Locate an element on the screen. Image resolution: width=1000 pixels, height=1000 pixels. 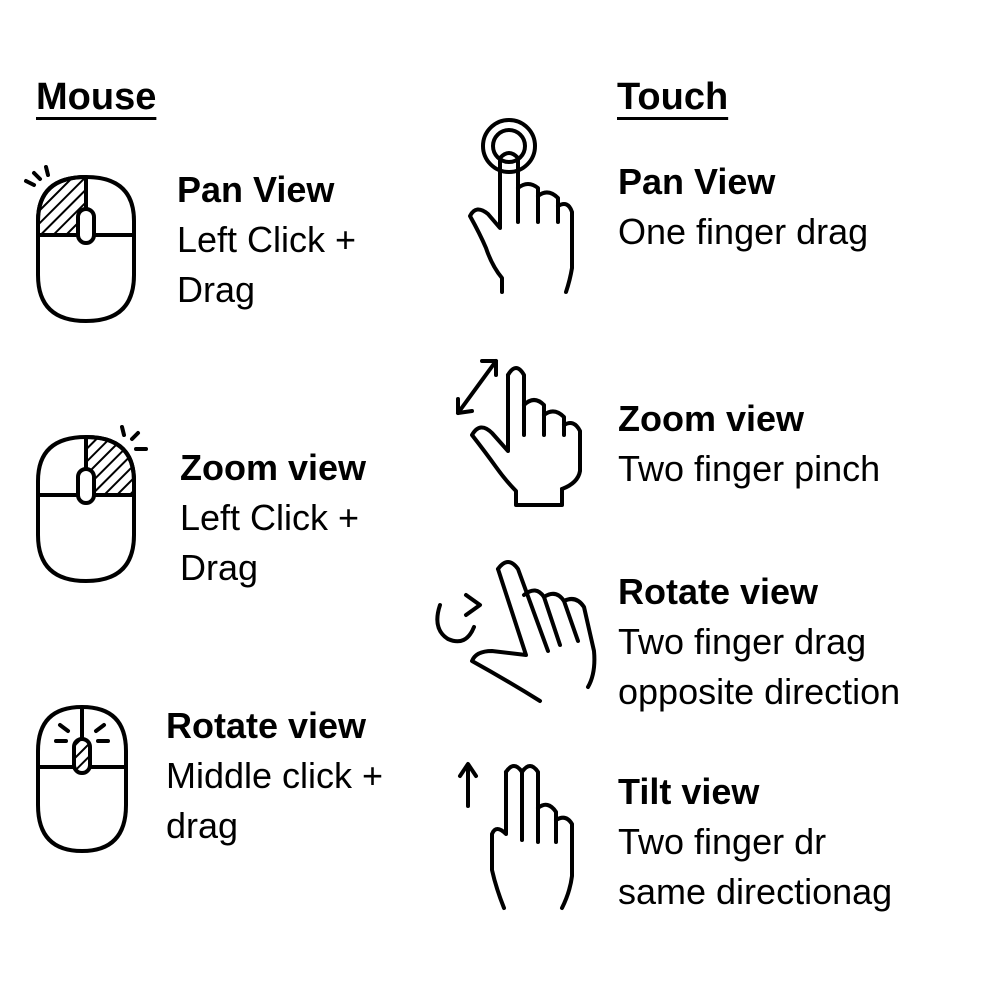
touch-pan-view-title: Pan View is located at coordinates (697, 181).